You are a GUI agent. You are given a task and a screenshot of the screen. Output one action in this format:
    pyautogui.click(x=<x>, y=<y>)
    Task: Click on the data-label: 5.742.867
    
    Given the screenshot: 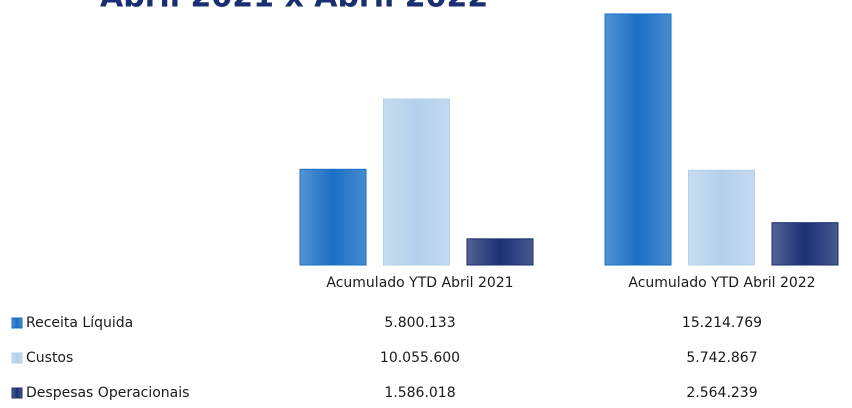 What is the action you would take?
    pyautogui.click(x=721, y=358)
    